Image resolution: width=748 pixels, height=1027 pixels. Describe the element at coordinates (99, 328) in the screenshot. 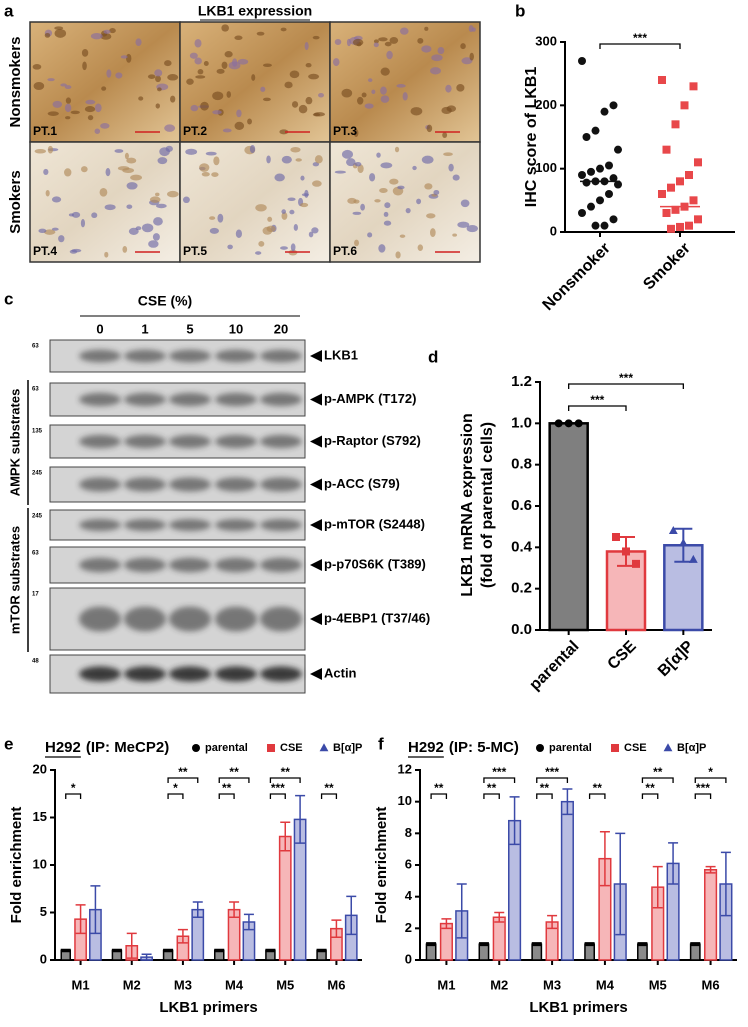

I see `lane-label: 0` at that location.